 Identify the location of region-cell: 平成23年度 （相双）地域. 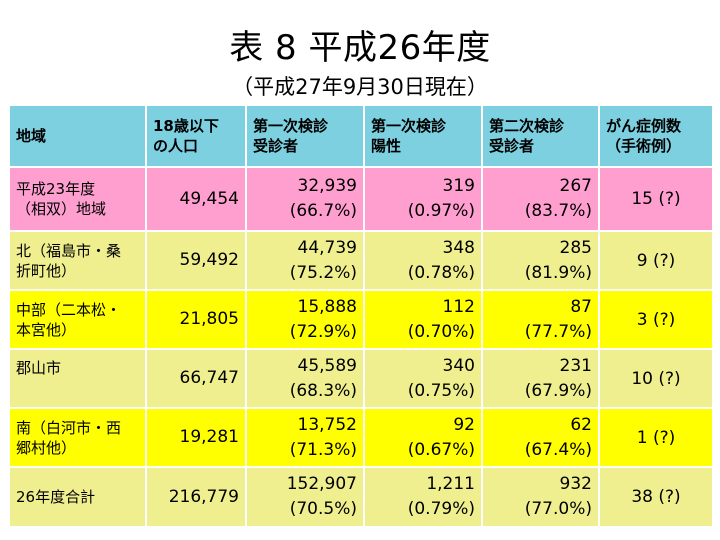
(77, 199).